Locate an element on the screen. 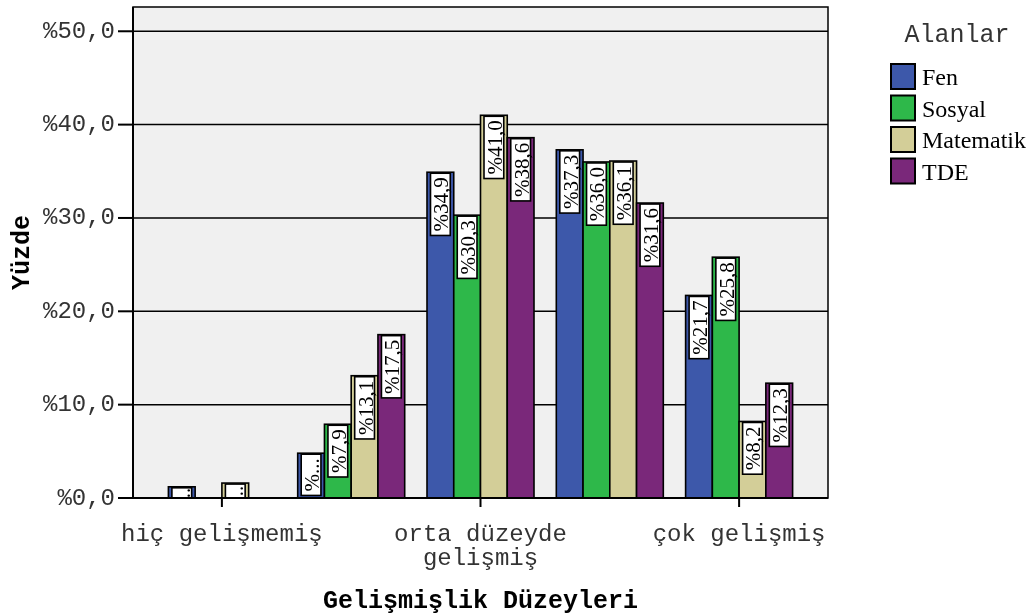  data-label: %17,5 is located at coordinates (392, 366).